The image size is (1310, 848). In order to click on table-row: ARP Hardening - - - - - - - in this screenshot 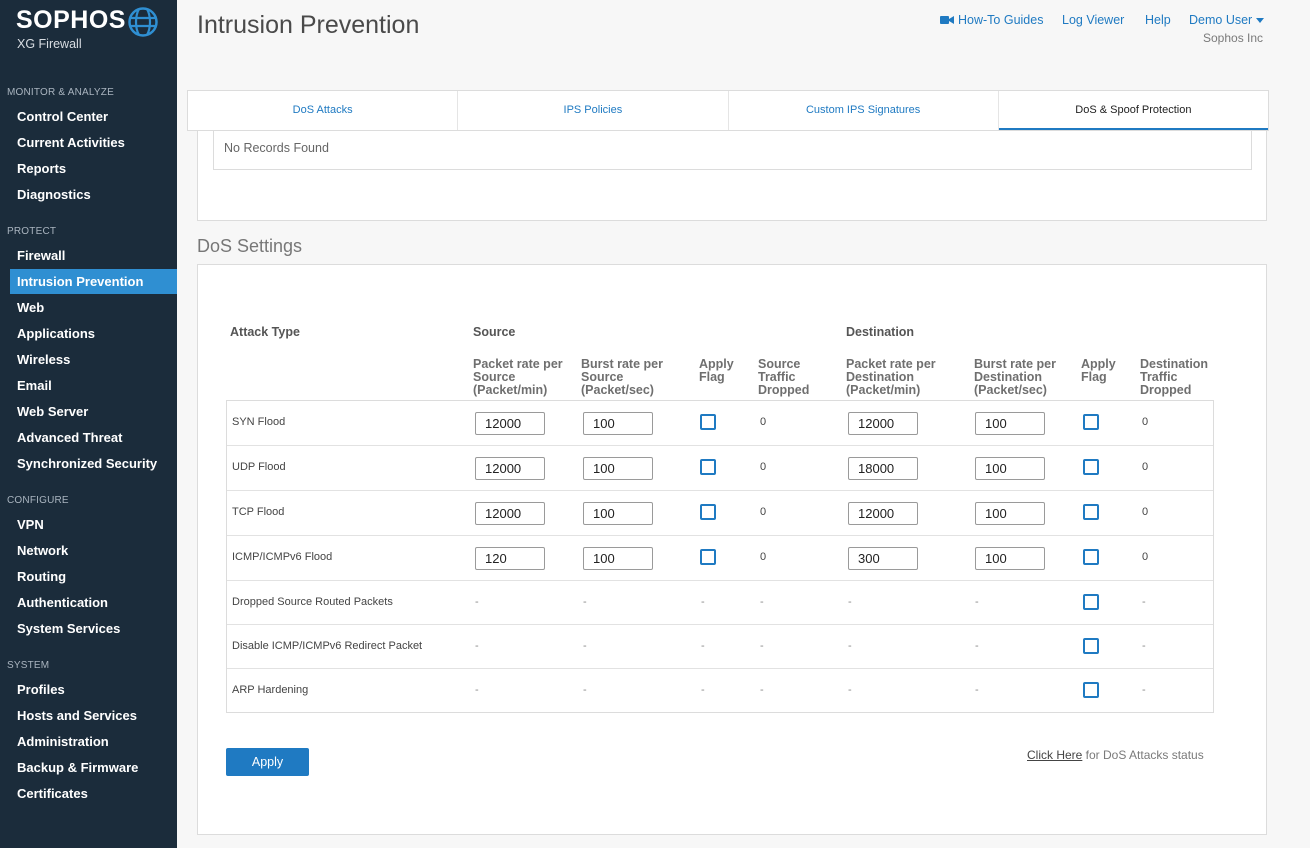, I will do `click(720, 691)`.